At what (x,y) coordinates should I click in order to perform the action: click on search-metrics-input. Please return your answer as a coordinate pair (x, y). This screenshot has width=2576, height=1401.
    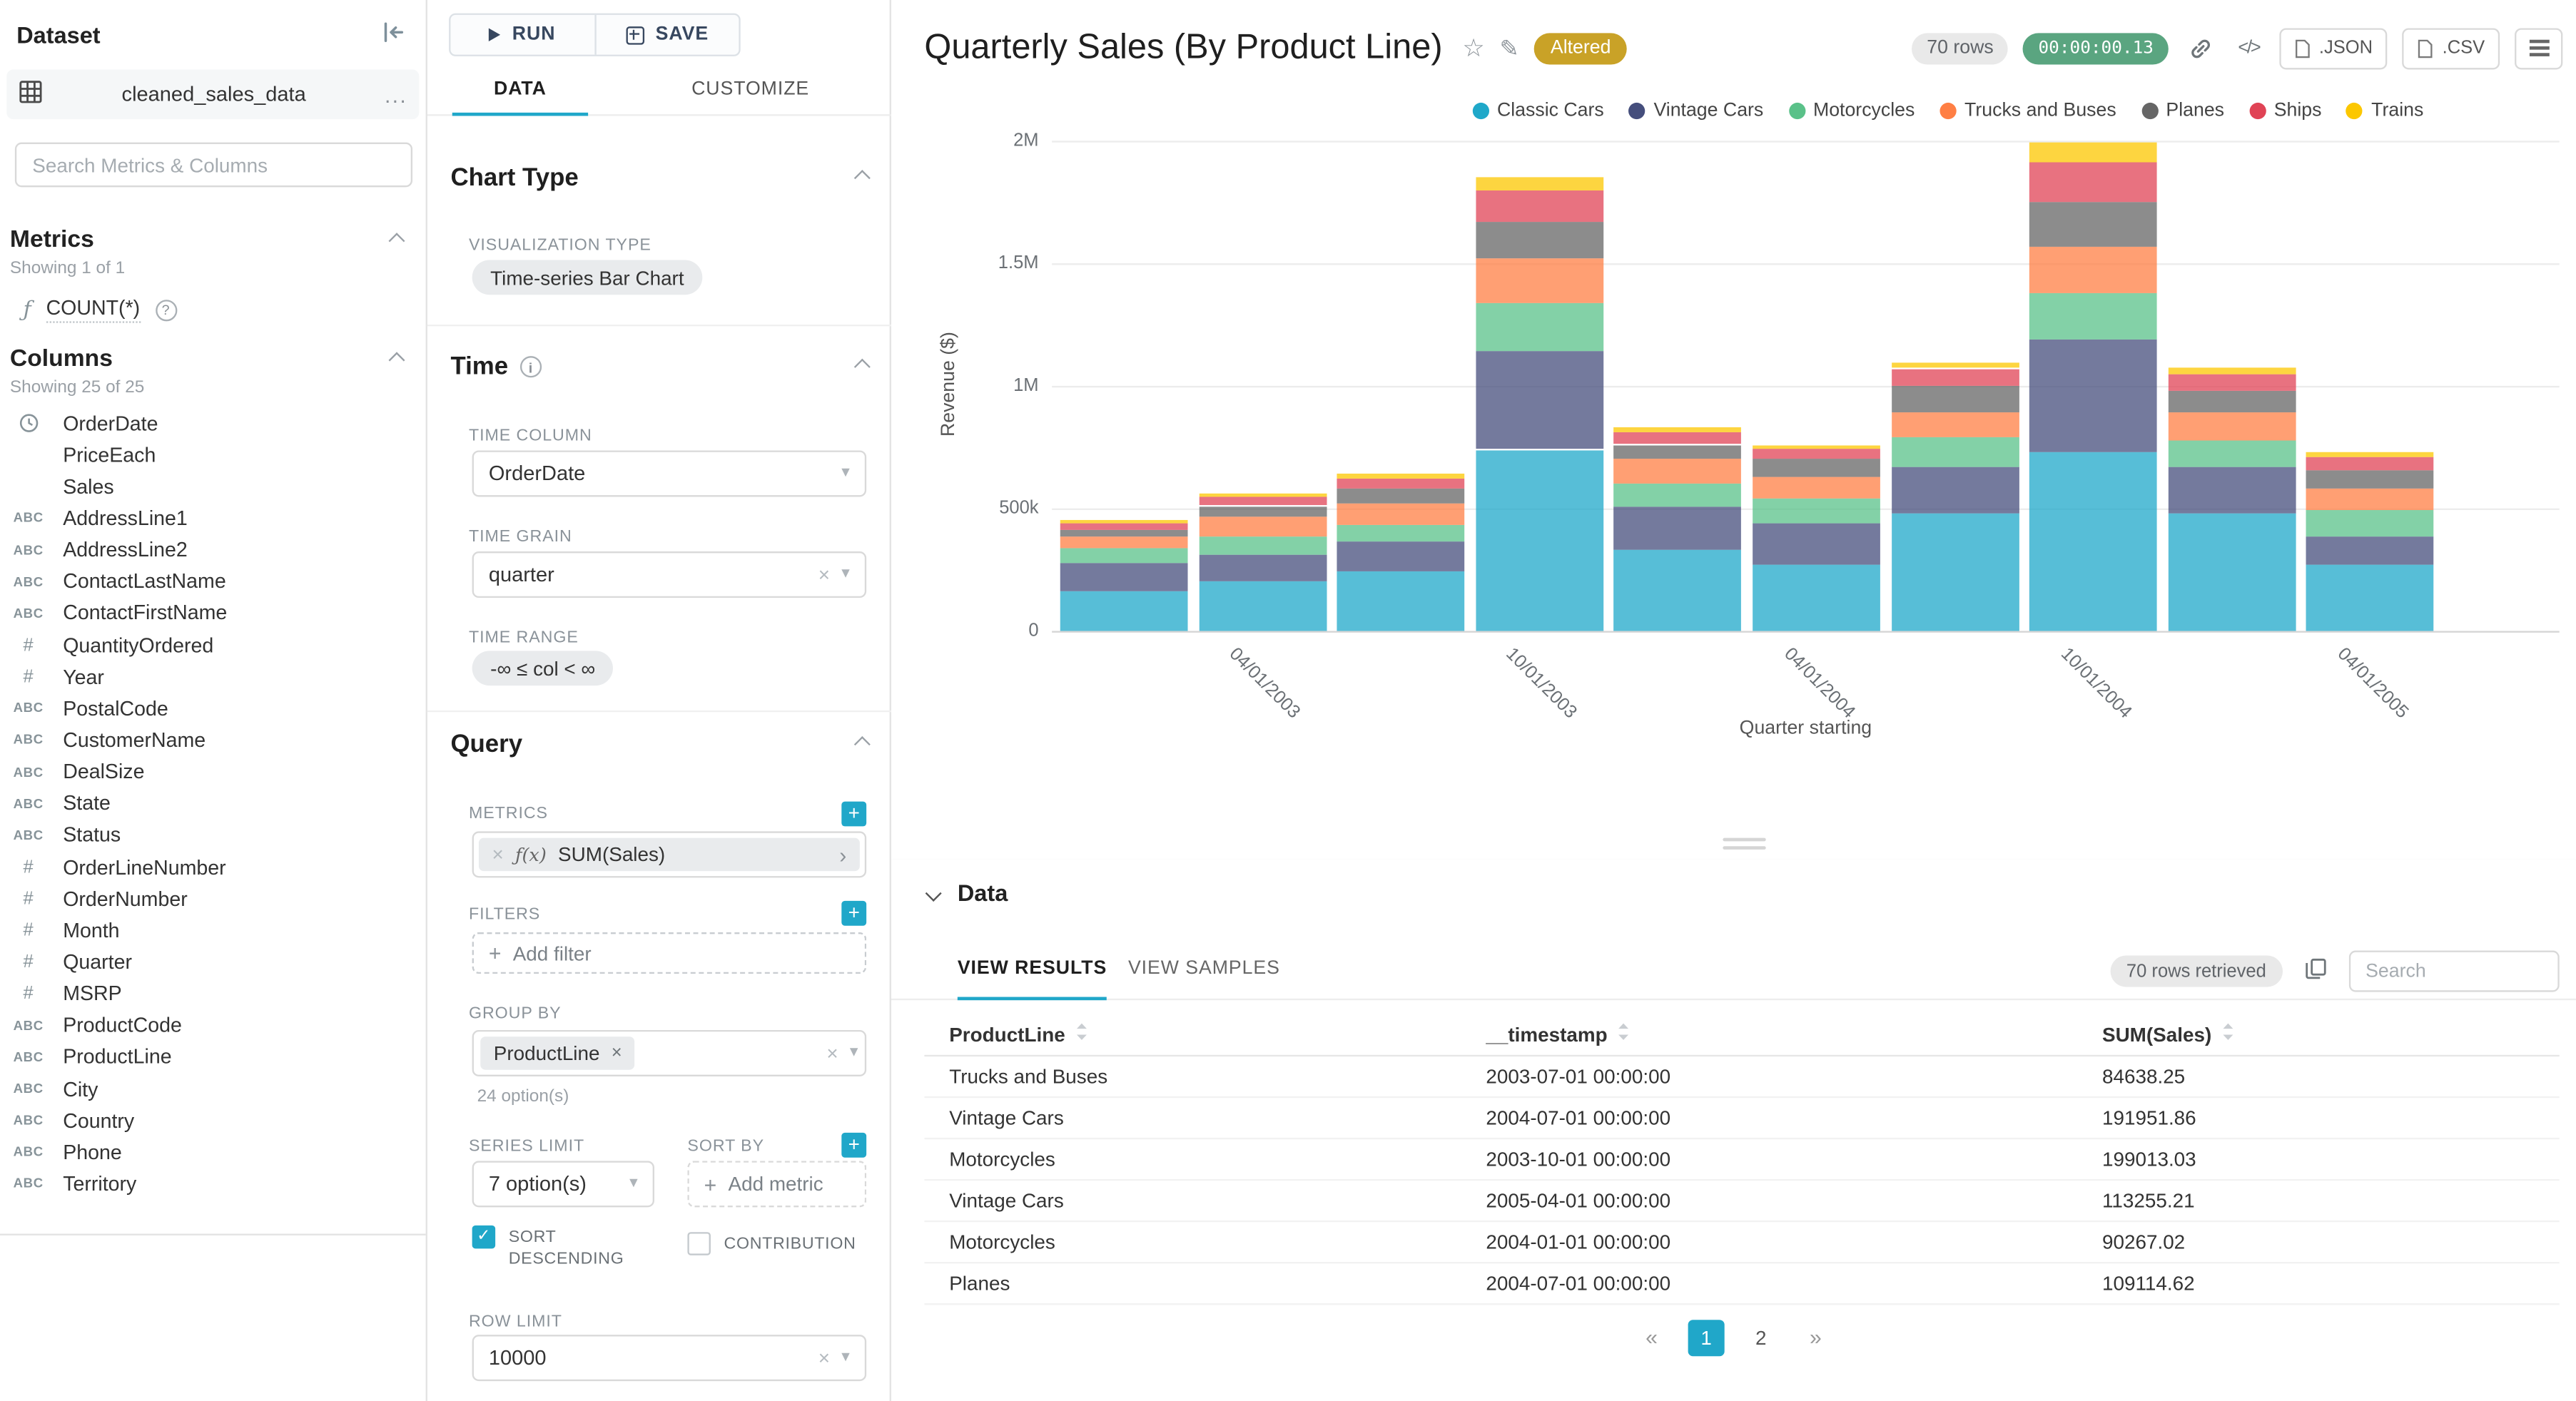
    Looking at the image, I should click on (213, 165).